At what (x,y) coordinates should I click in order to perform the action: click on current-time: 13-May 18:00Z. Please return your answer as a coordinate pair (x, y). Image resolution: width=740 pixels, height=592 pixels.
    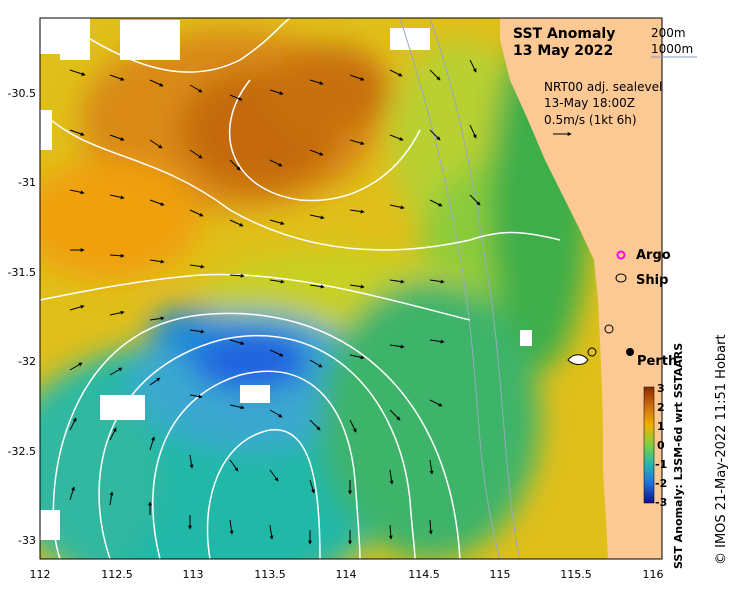
    Looking at the image, I should click on (589, 103).